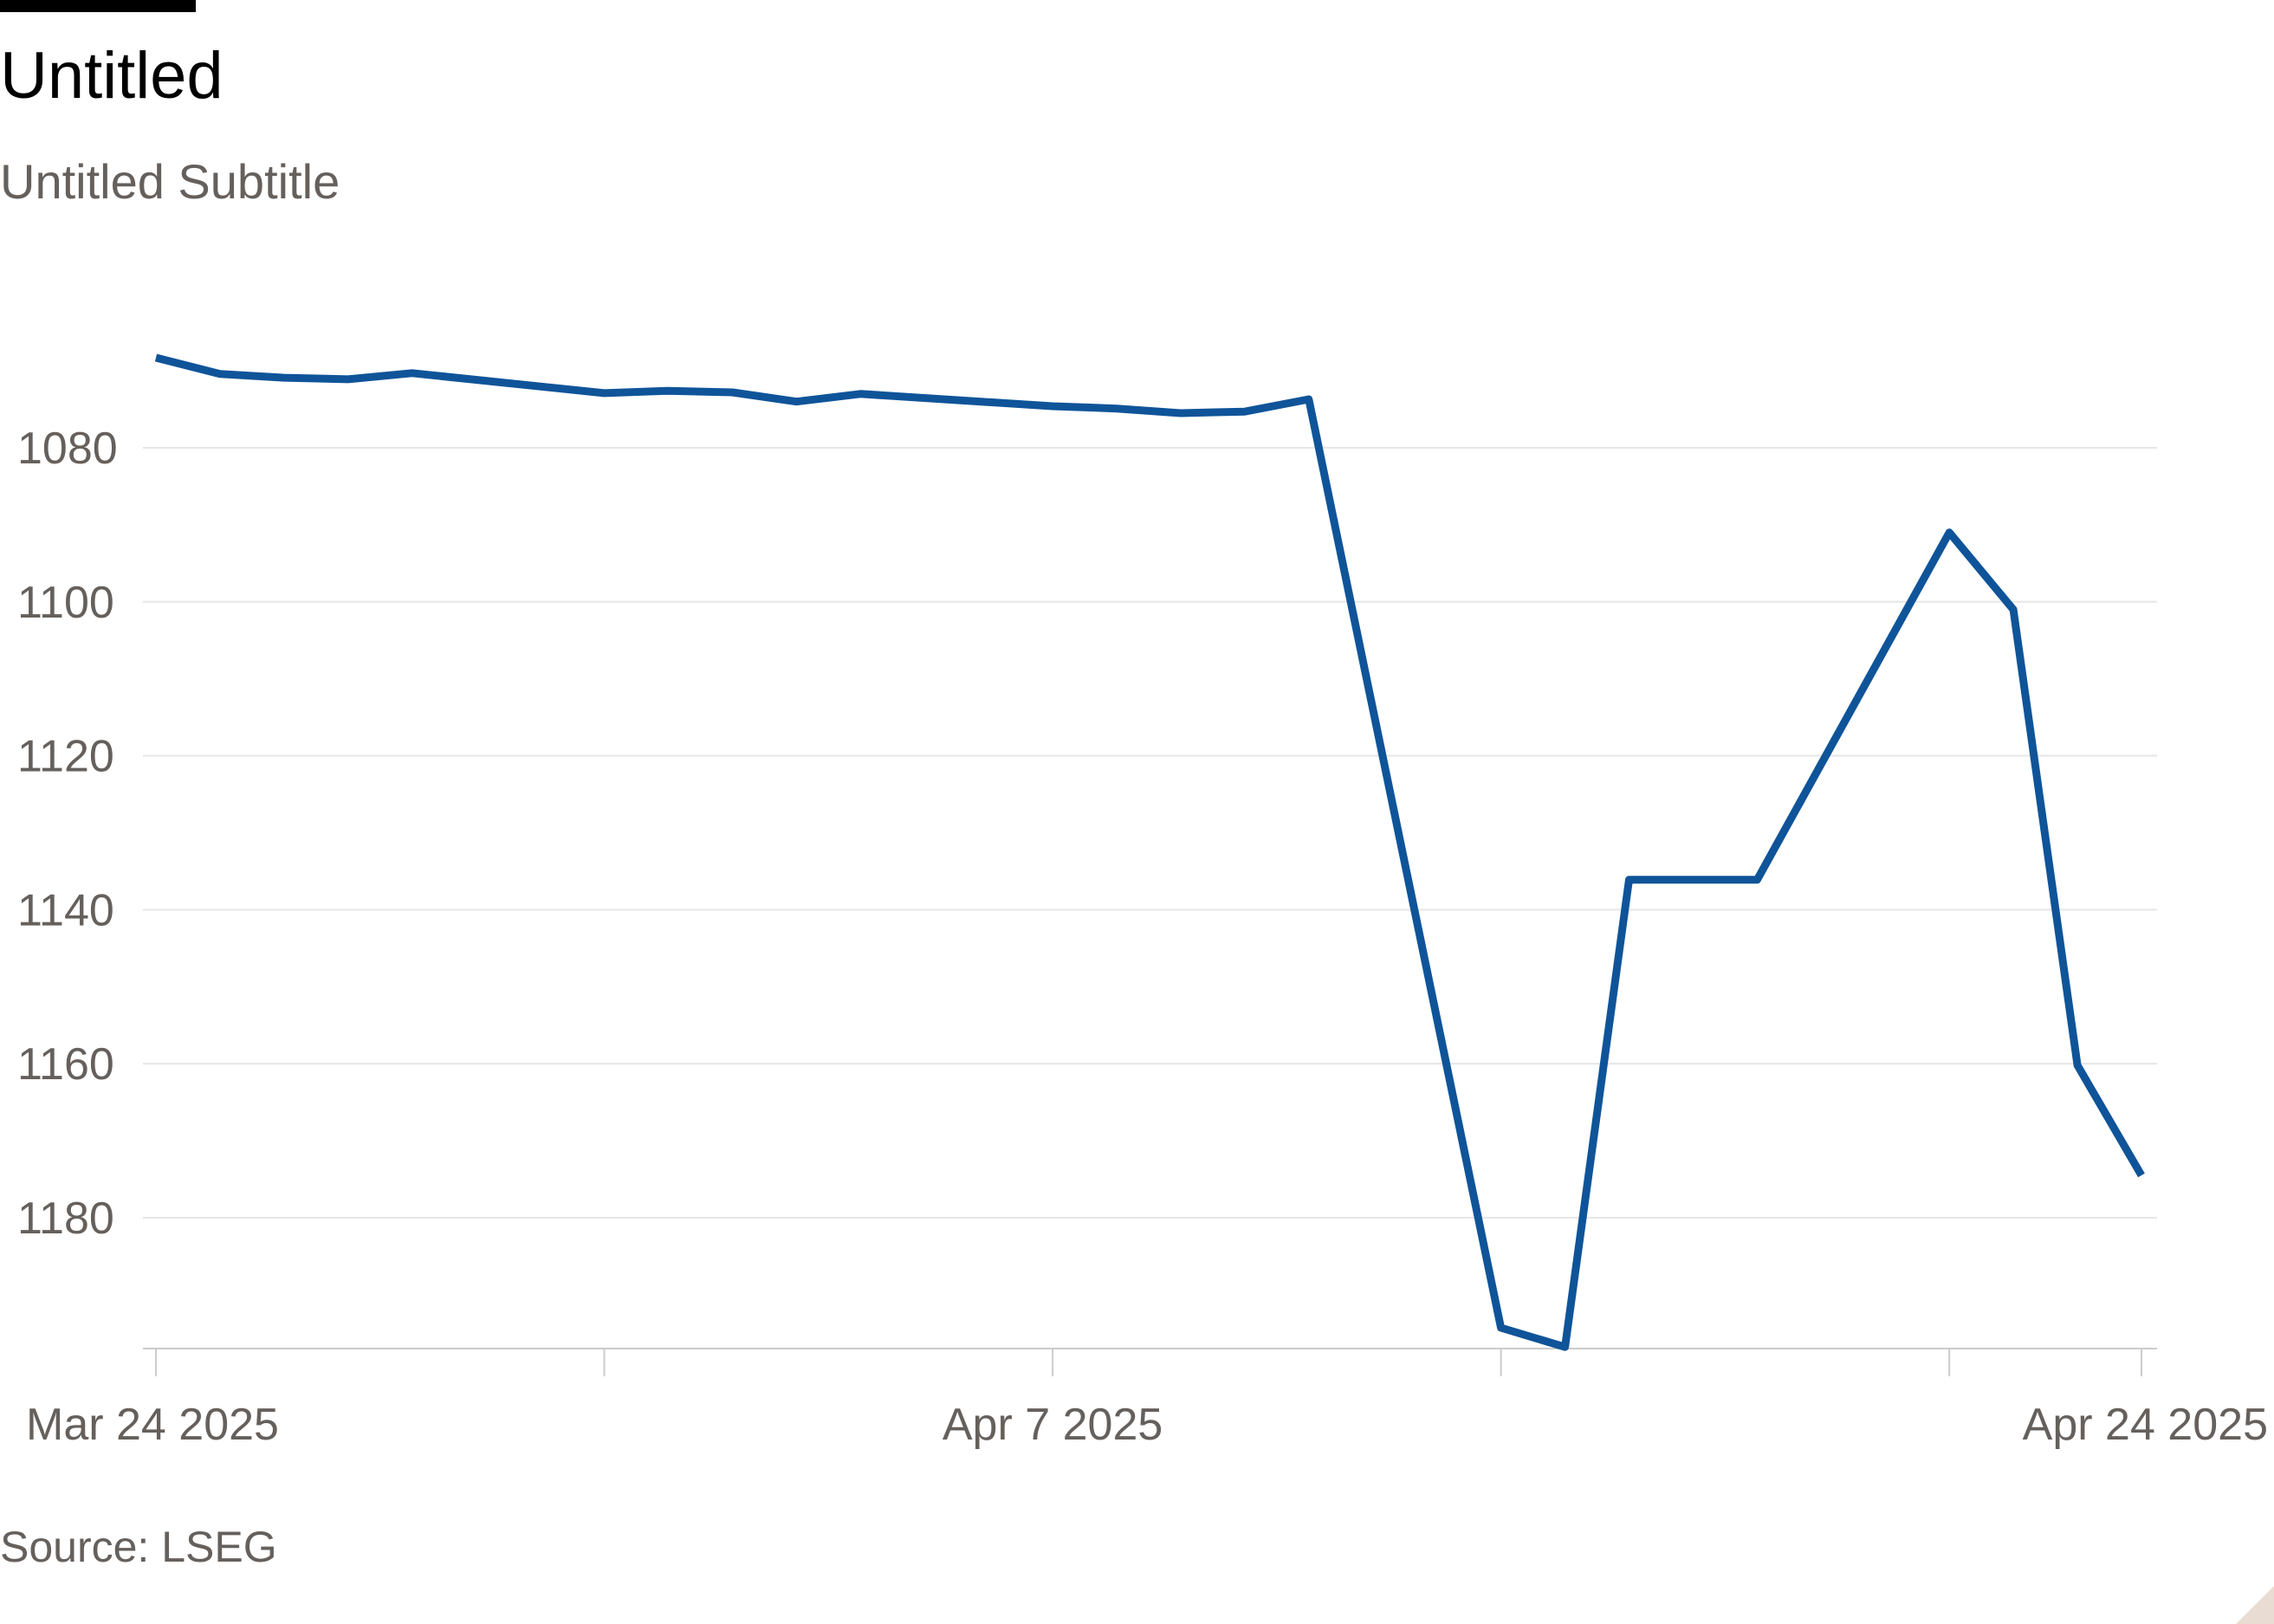 Image resolution: width=2274 pixels, height=1624 pixels. What do you see at coordinates (112, 76) in the screenshot?
I see `chart-title: Untitled` at bounding box center [112, 76].